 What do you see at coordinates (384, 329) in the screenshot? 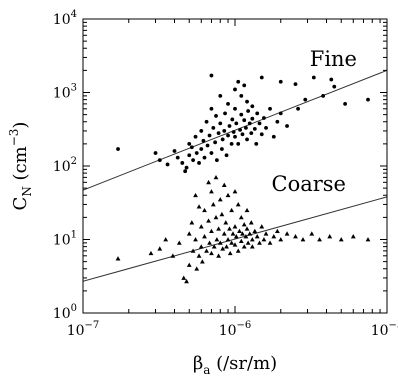
I see `x-tick-label: 10⁻⁵` at bounding box center [384, 329].